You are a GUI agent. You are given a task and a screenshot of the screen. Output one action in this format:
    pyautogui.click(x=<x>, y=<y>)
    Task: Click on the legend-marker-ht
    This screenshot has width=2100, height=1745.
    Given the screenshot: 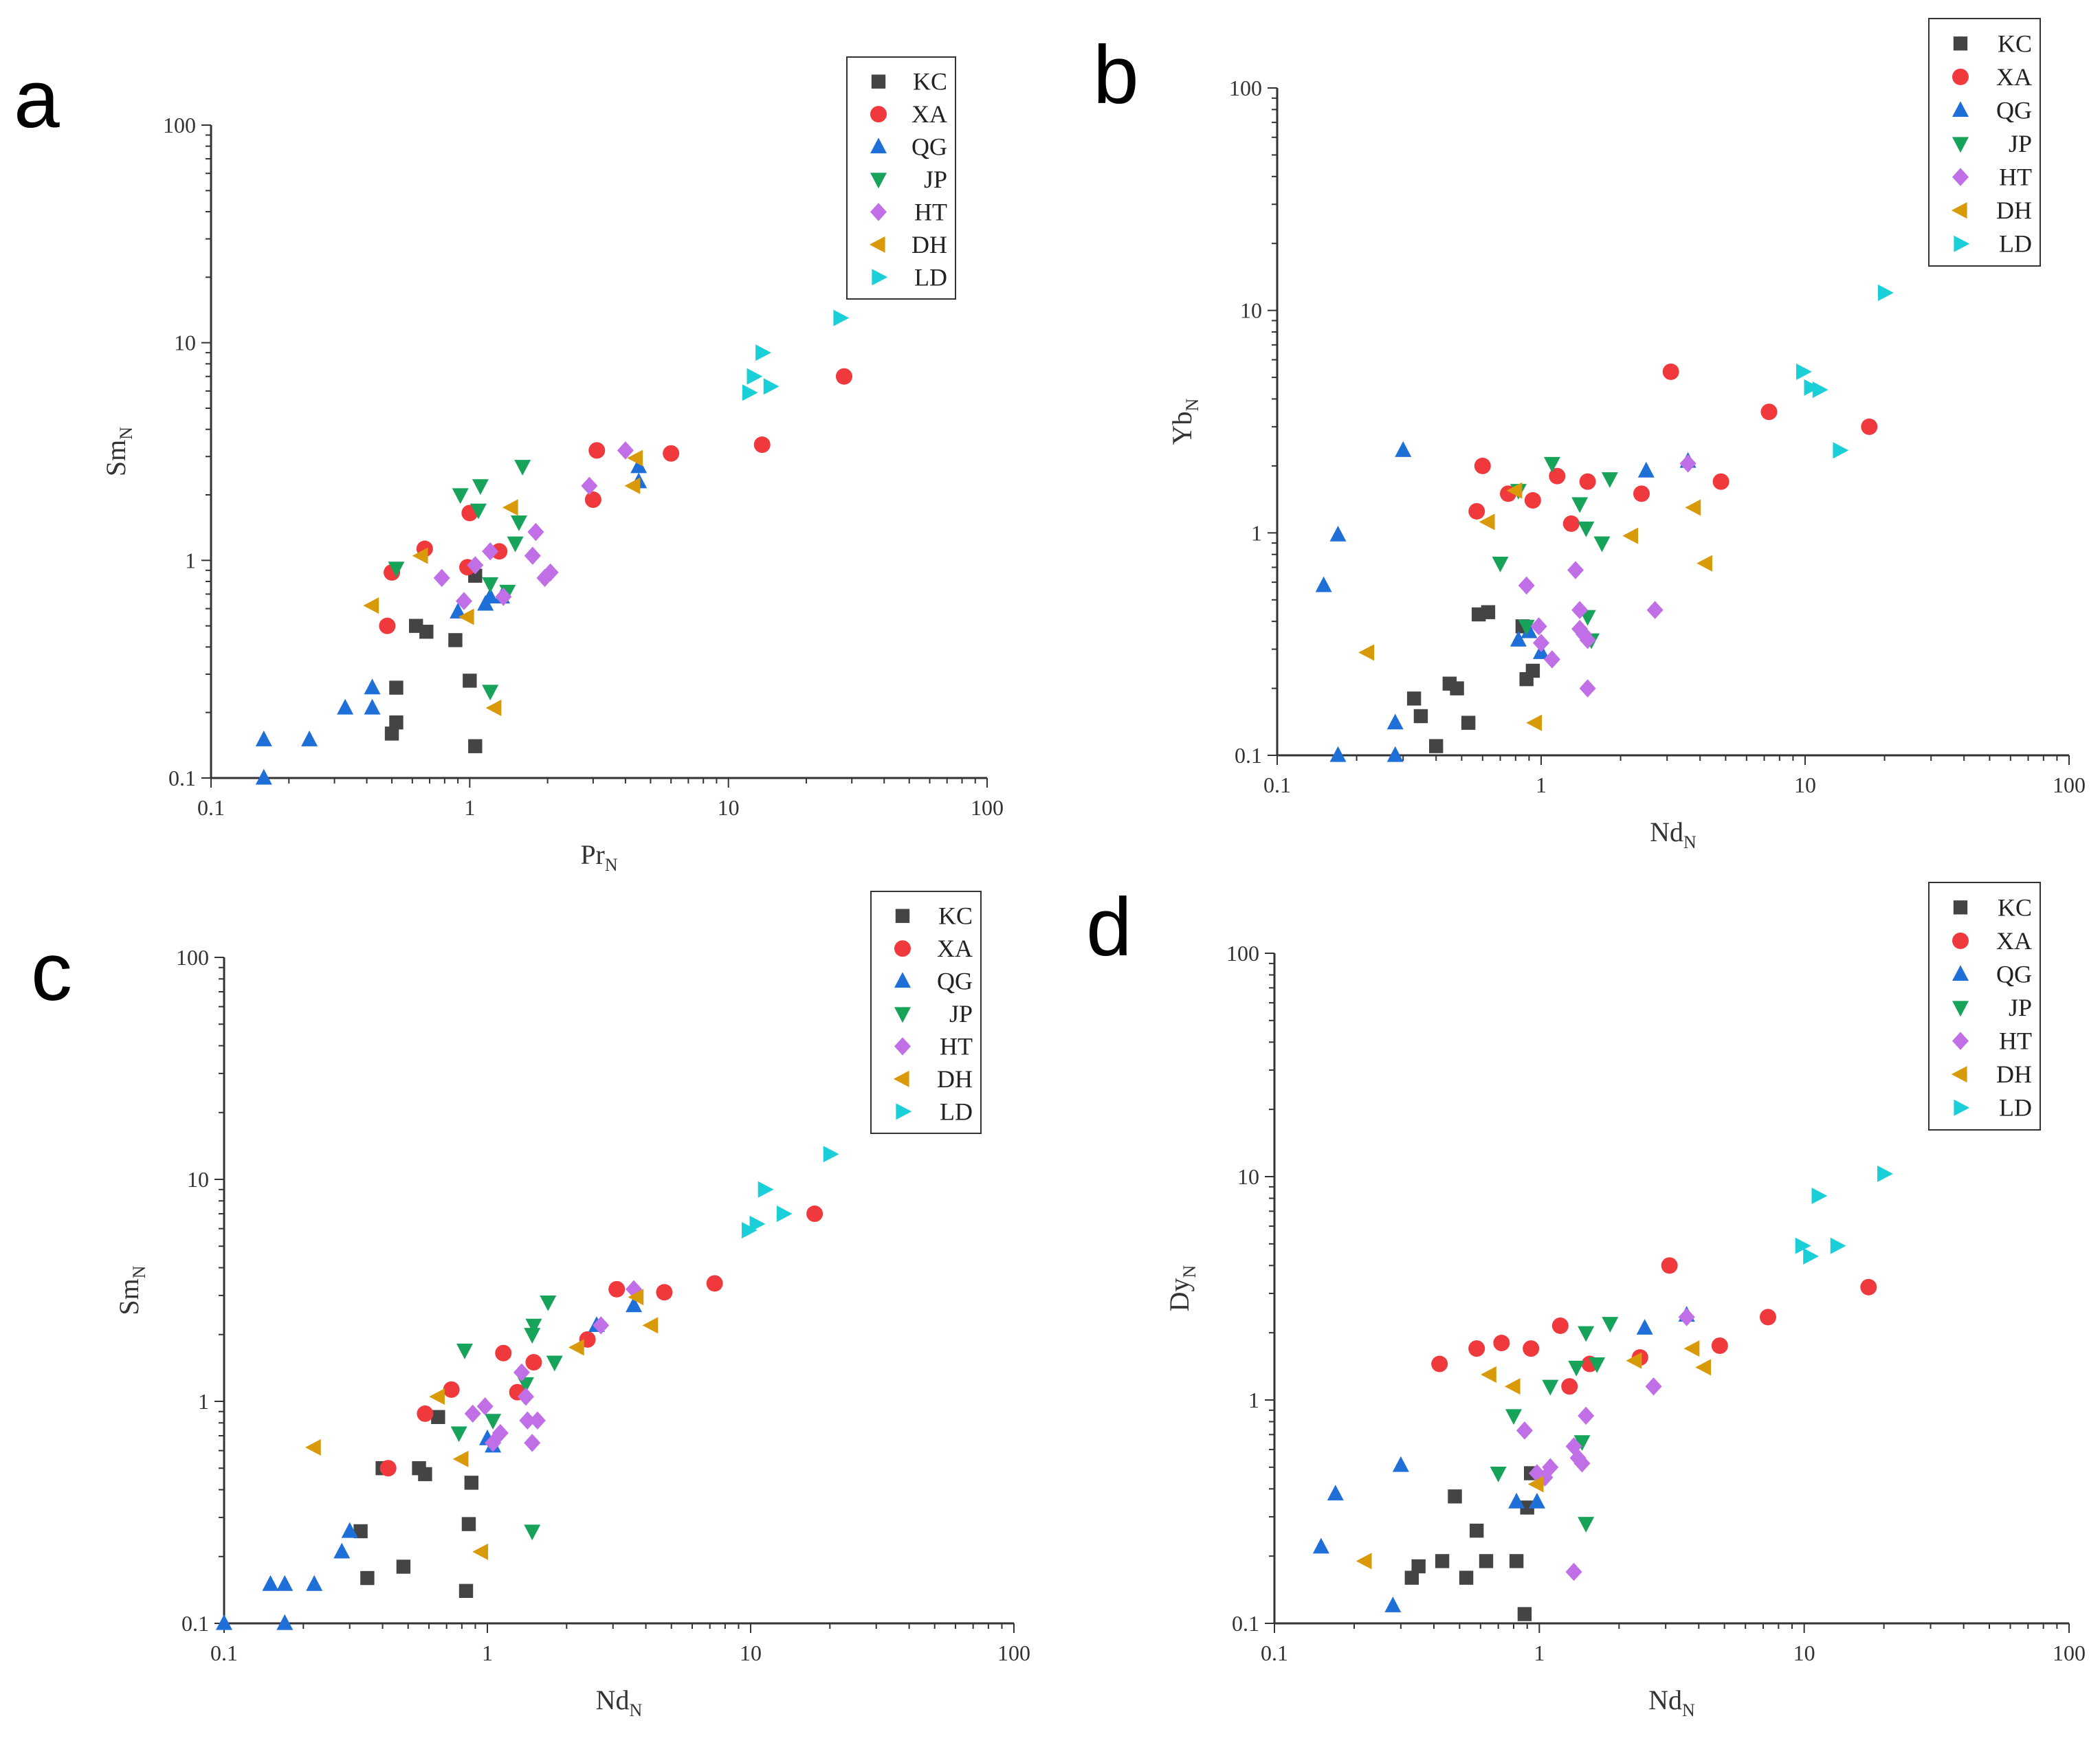 What is the action you would take?
    pyautogui.click(x=878, y=212)
    